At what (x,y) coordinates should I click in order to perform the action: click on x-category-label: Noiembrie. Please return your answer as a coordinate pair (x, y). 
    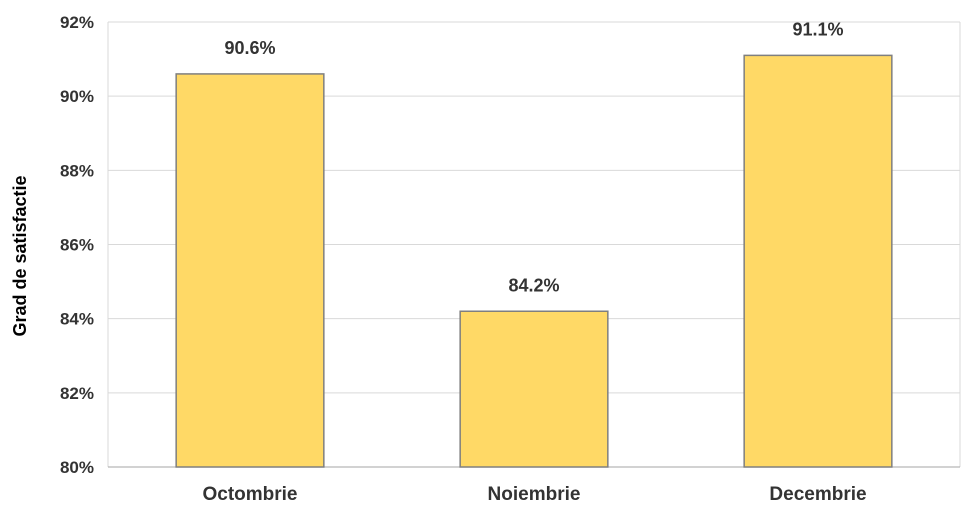
    Looking at the image, I should click on (534, 494).